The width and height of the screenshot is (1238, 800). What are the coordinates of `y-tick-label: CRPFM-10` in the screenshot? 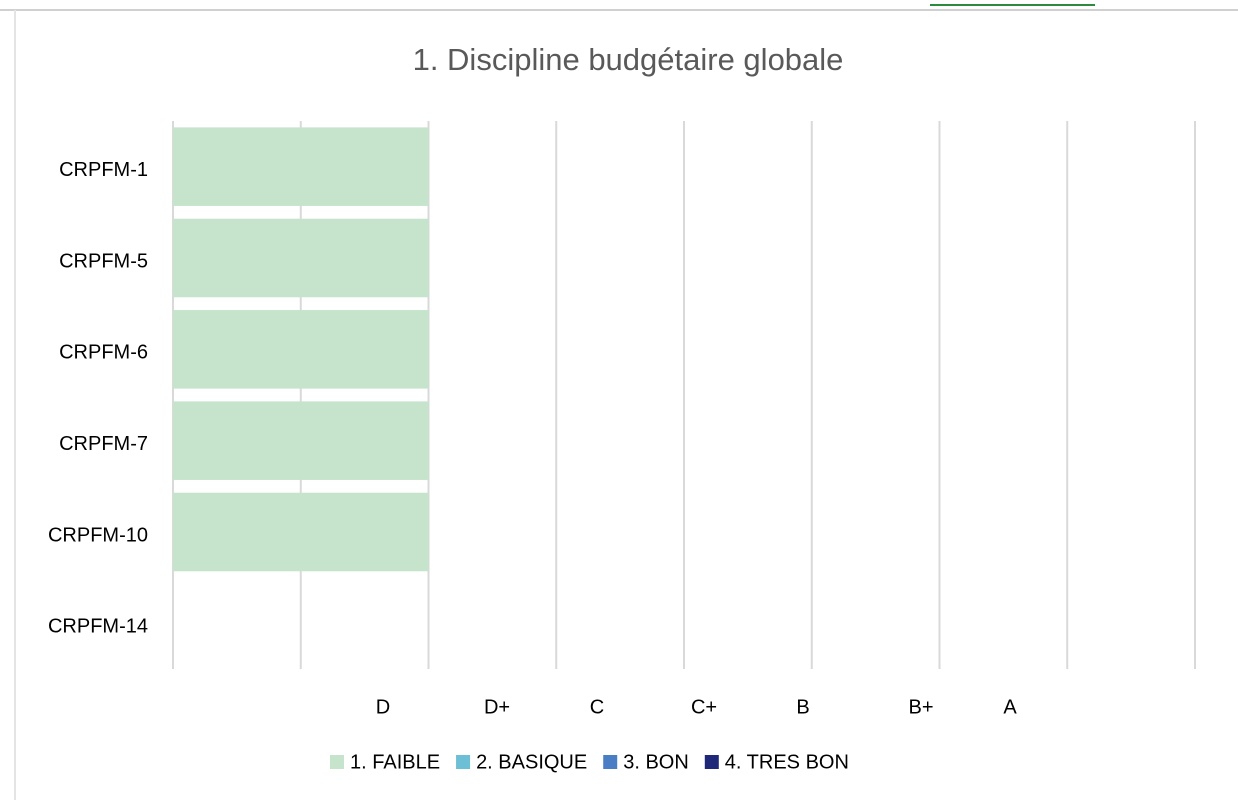 It's located at (98, 535).